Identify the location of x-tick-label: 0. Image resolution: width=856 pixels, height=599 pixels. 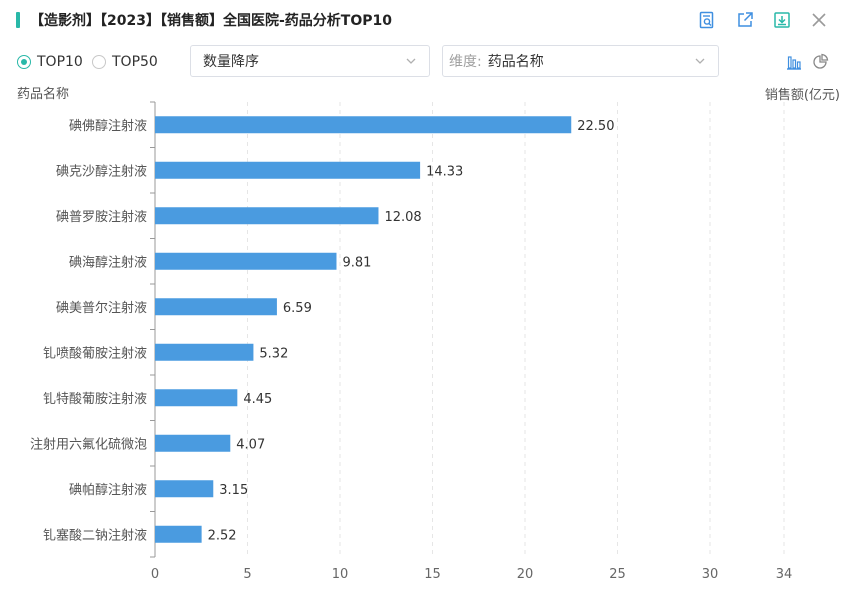
(155, 574).